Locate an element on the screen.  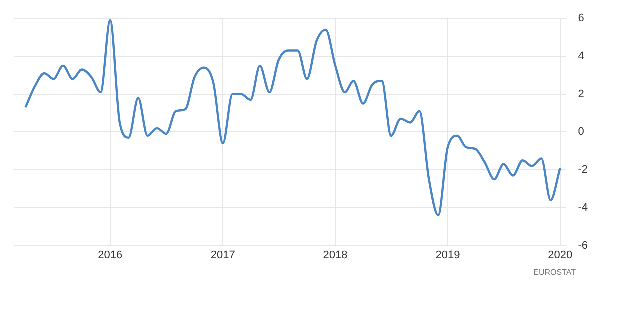
y-tick-label: 0 is located at coordinates (581, 132).